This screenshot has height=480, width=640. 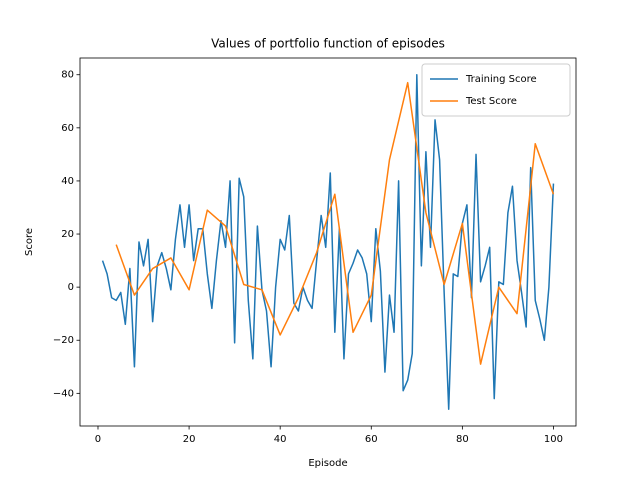 I want to click on y-tick-label: −20, so click(x=63, y=340).